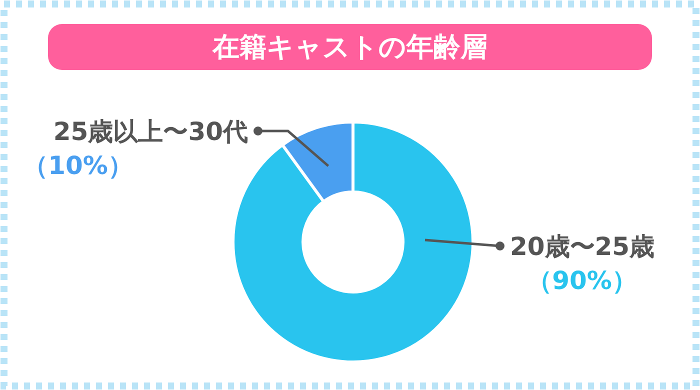 The height and width of the screenshot is (390, 700). I want to click on data-label: （90%）, so click(582, 280).